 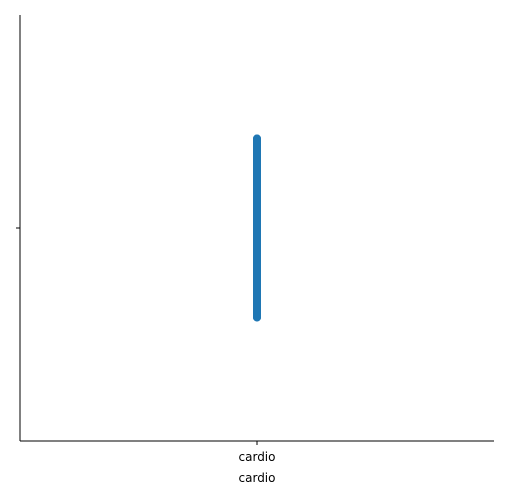 I want to click on data-points, so click(x=257, y=228).